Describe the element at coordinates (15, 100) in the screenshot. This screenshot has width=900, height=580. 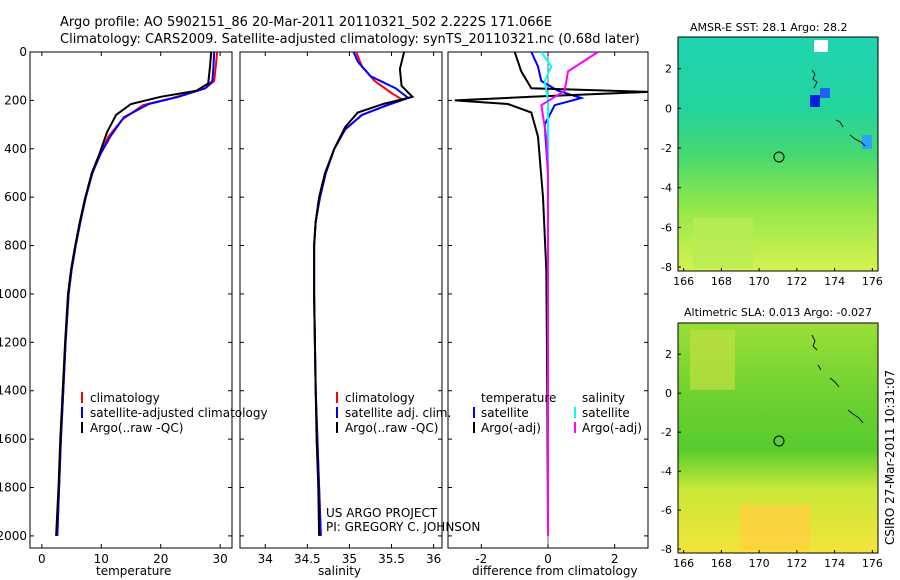
I see `depth-tick-label: 200` at that location.